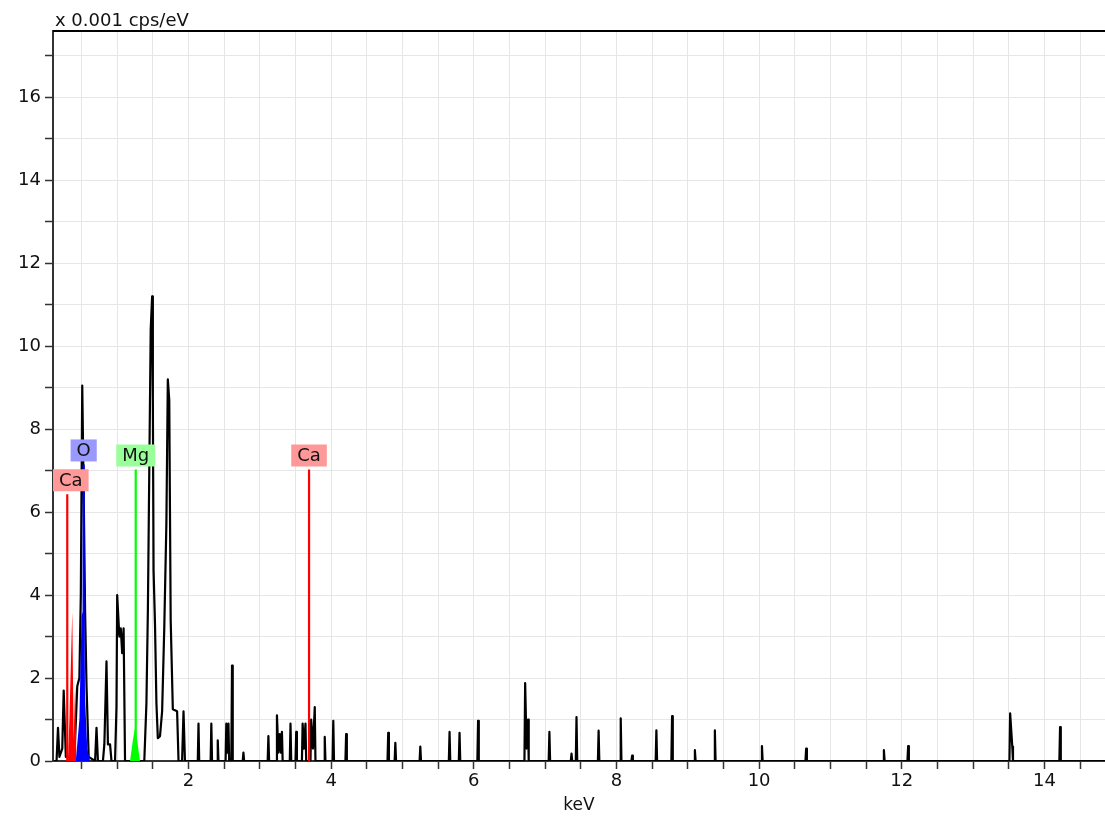 This screenshot has width=1105, height=816. I want to click on y-tick-label: 16, so click(29, 96).